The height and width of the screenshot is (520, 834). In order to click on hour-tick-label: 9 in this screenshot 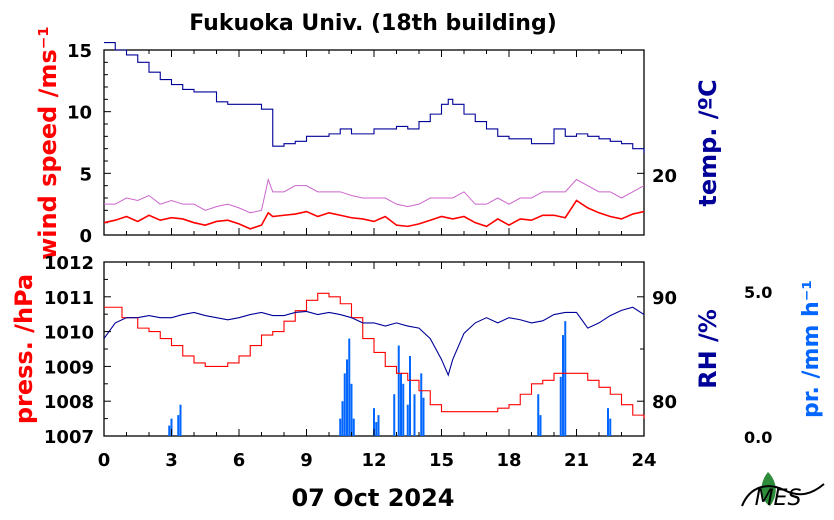, I will do `click(306, 460)`.